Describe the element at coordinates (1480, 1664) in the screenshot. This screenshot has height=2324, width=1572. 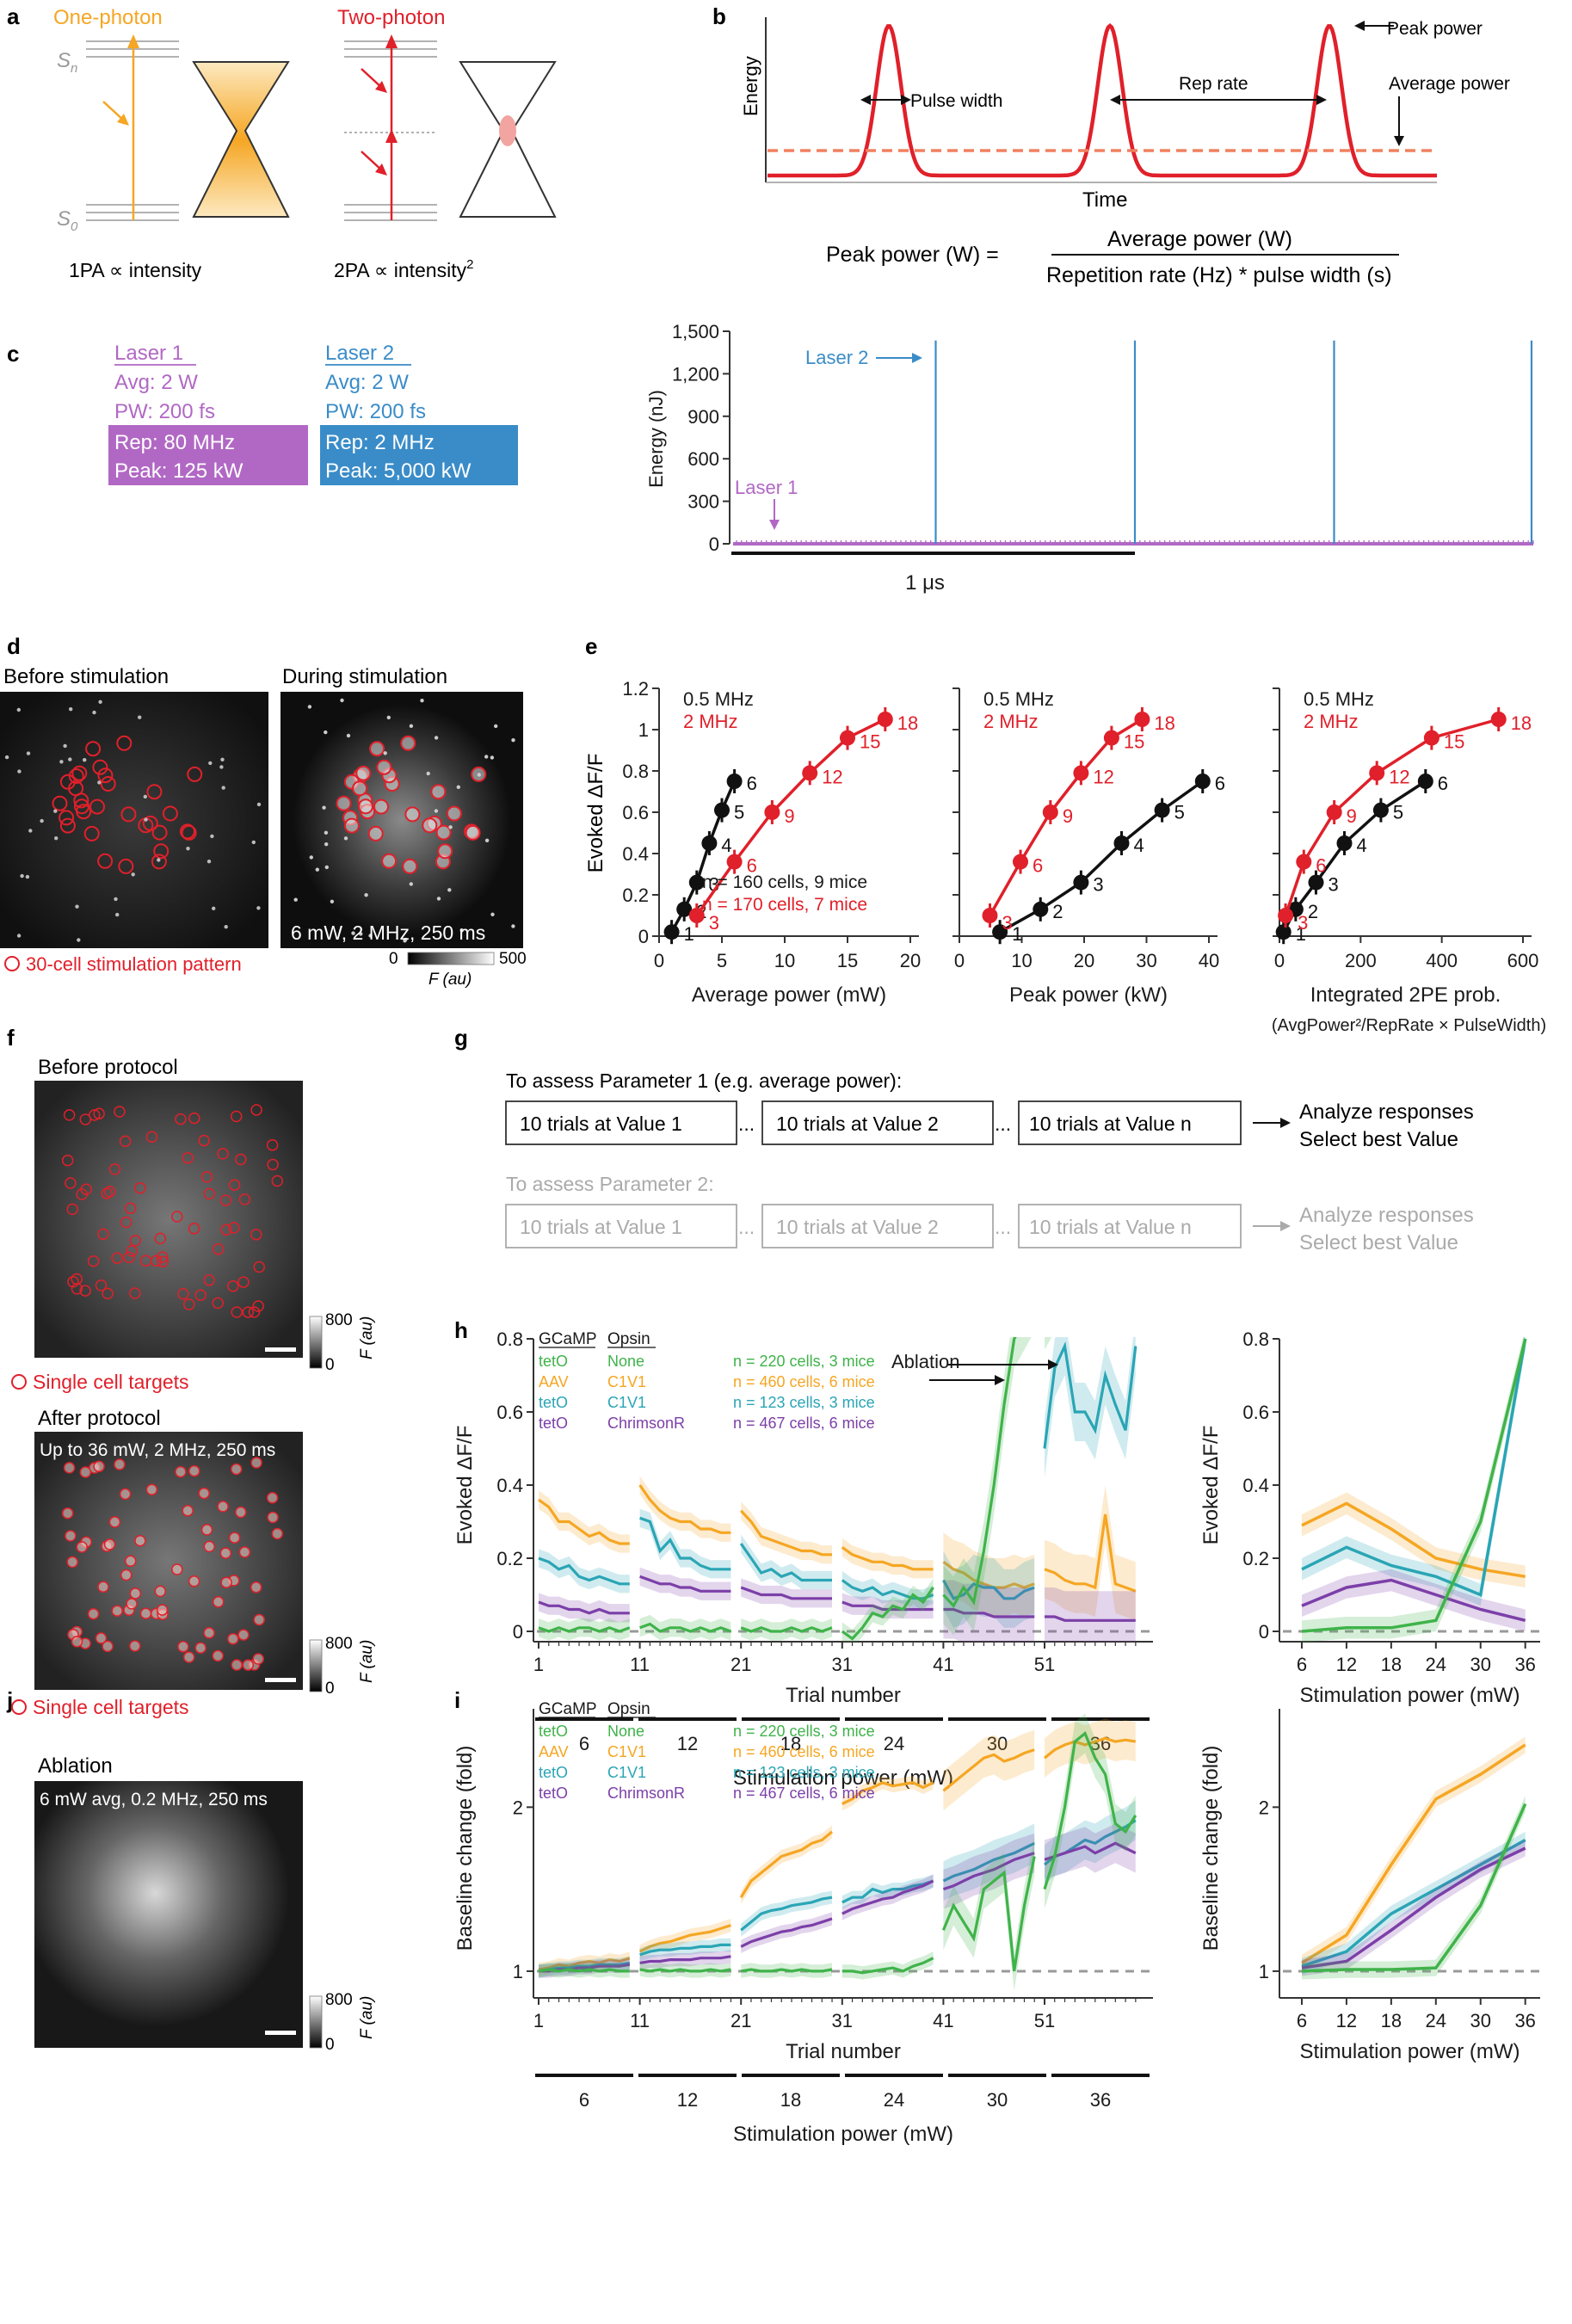
I see `h-summary-x-tick-label: 30` at that location.